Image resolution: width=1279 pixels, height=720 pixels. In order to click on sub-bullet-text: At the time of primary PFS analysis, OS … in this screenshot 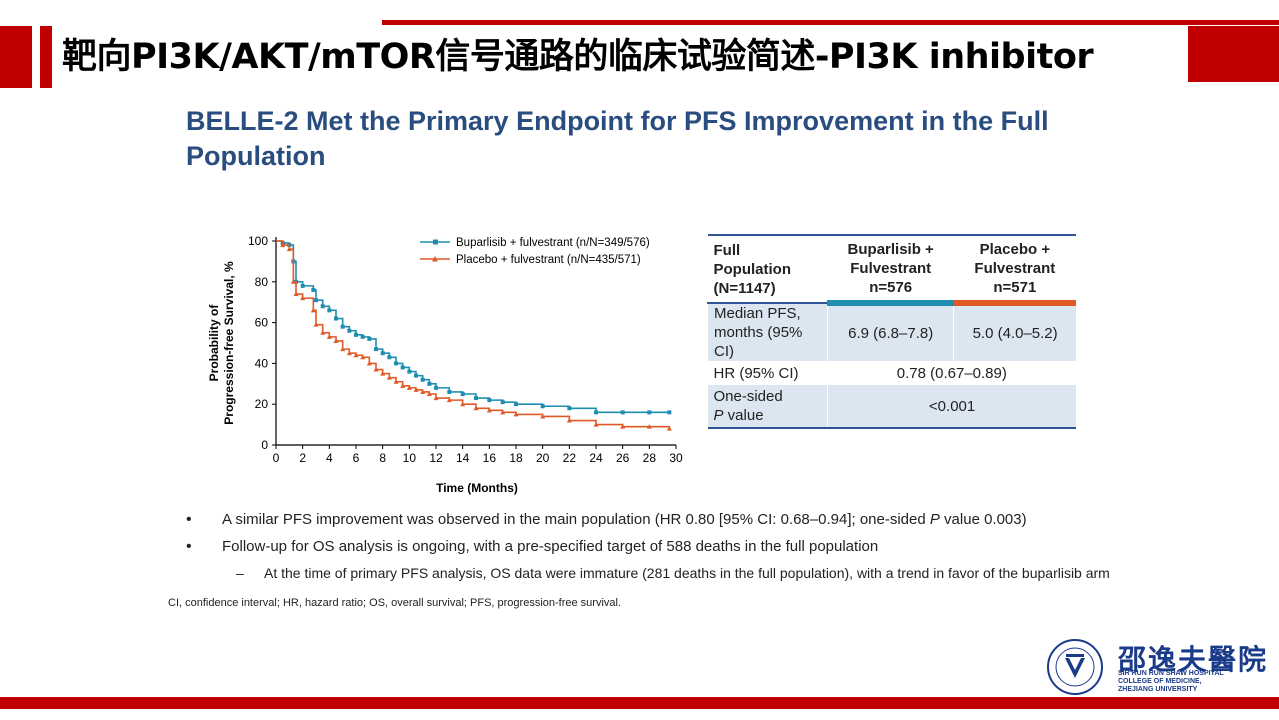, I will do `click(687, 573)`.